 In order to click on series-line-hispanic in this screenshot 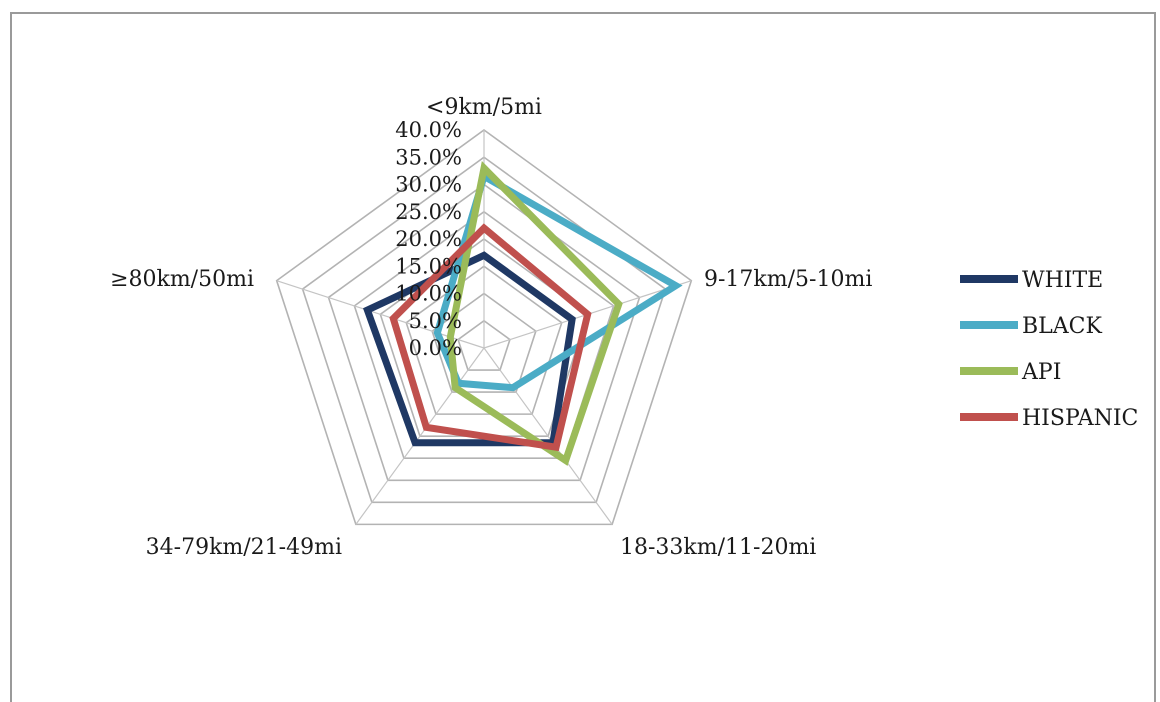, I will do `click(490, 337)`.